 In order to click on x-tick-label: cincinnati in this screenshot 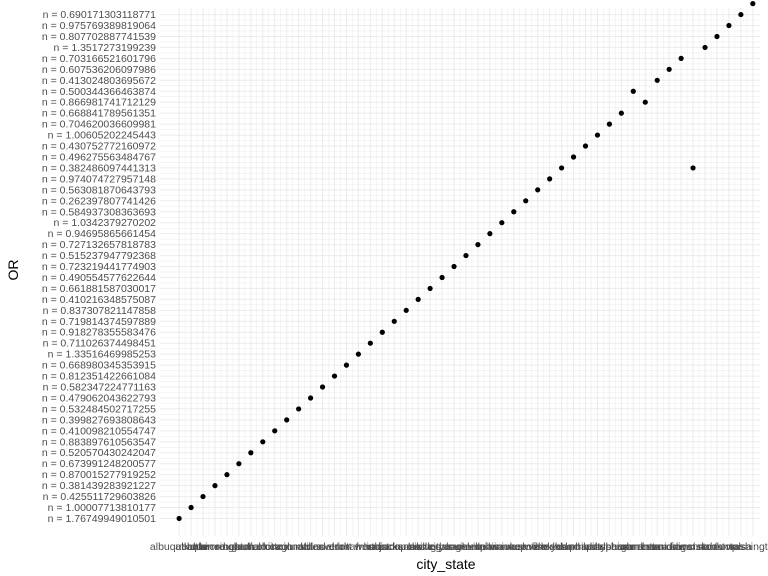, I will do `click(287, 547)`.